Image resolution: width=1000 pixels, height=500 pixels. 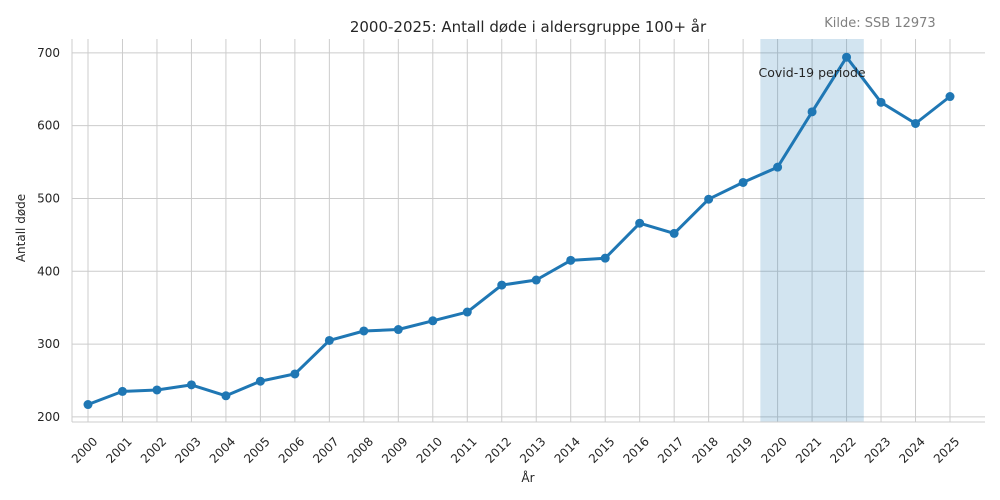 What do you see at coordinates (877, 449) in the screenshot?
I see `x-tick-label-2023: 2023` at bounding box center [877, 449].